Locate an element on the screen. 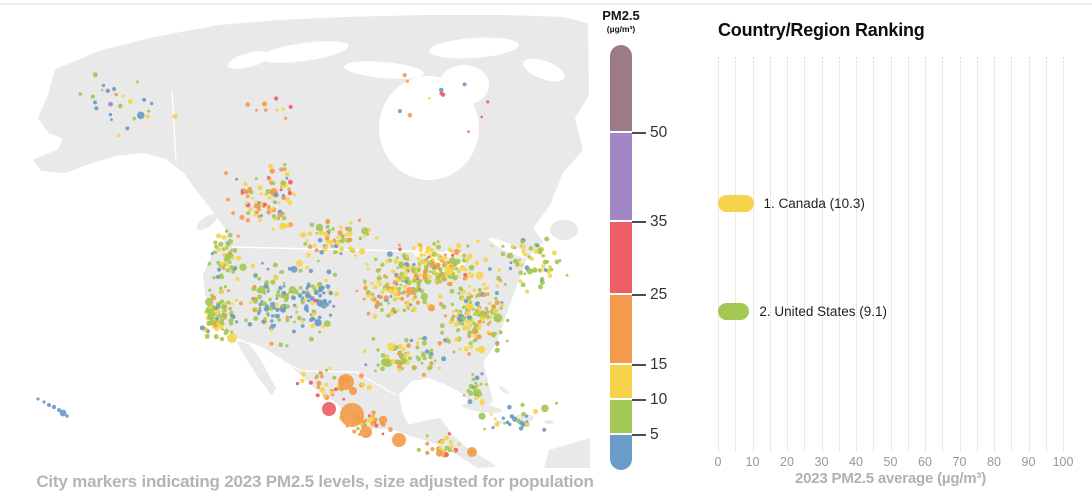 Image resolution: width=1092 pixels, height=500 pixels. x-tick-100: 100 is located at coordinates (1063, 462).